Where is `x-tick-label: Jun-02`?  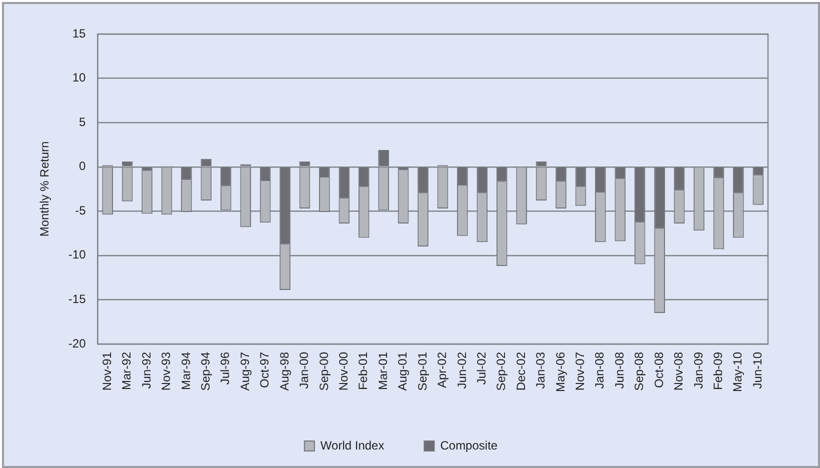 x-tick-label: Jun-02 is located at coordinates (461, 370).